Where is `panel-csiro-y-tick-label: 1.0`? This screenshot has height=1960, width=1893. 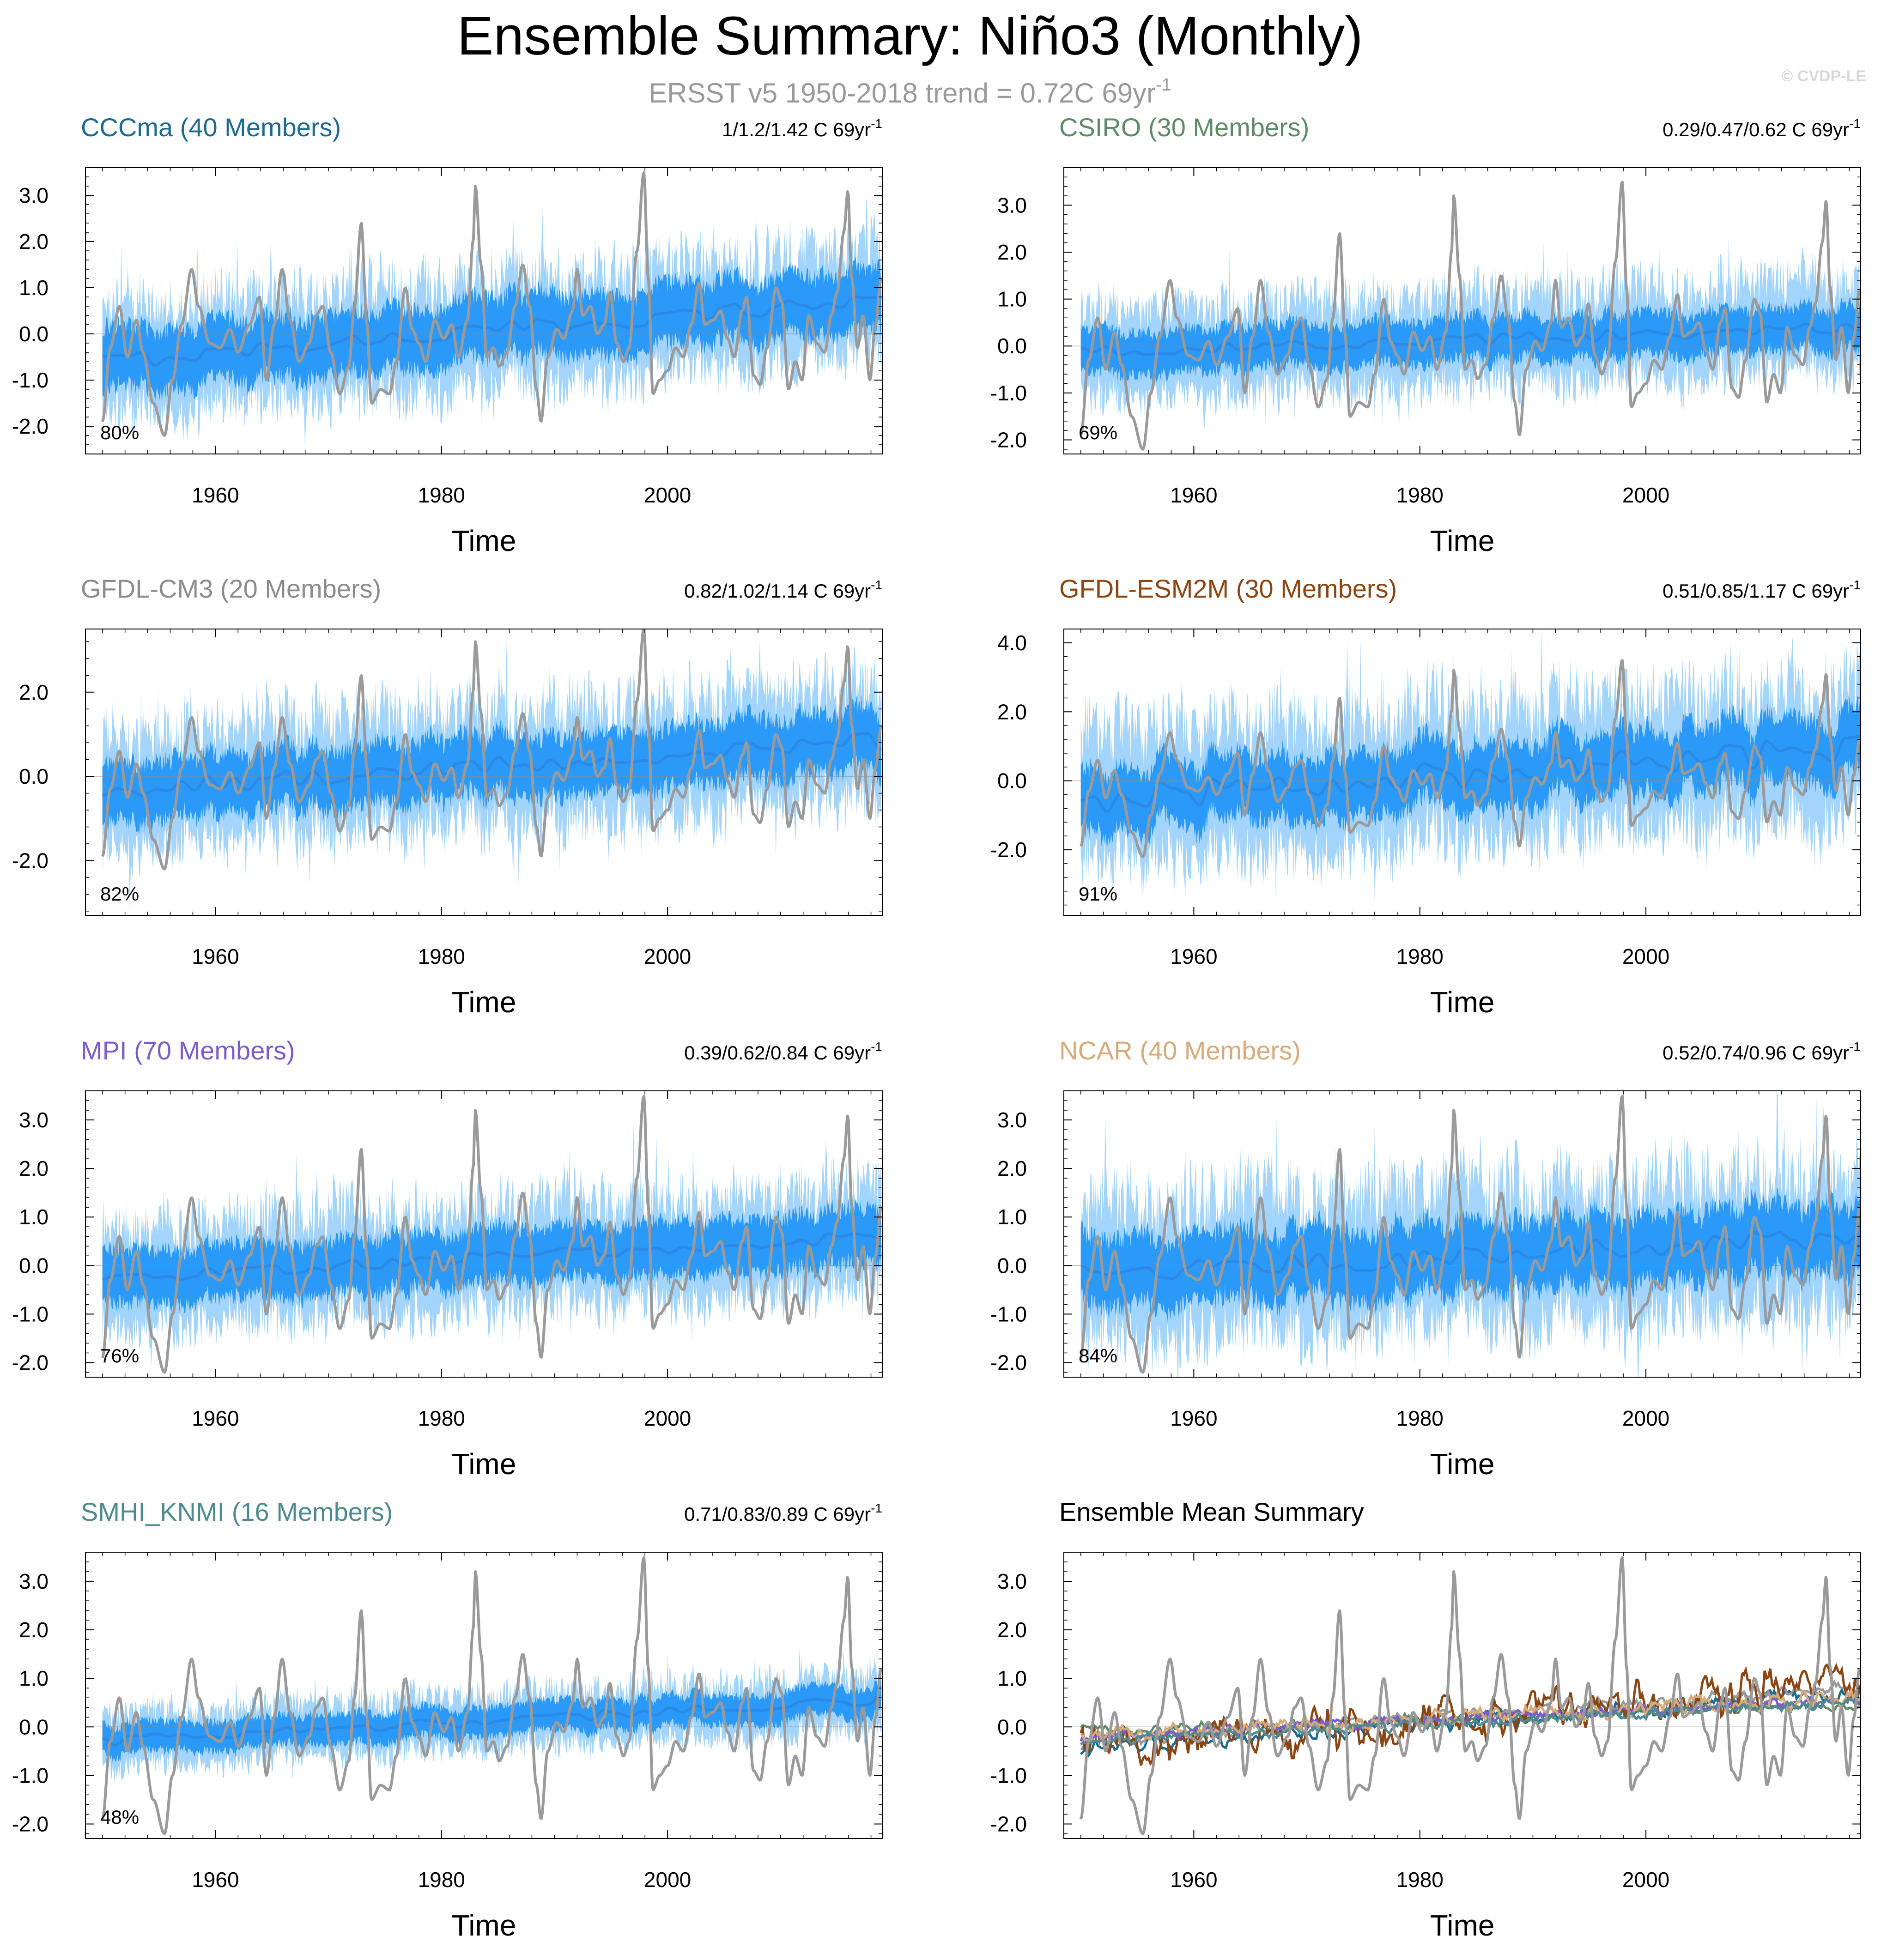
panel-csiro-y-tick-label: 1.0 is located at coordinates (1012, 299).